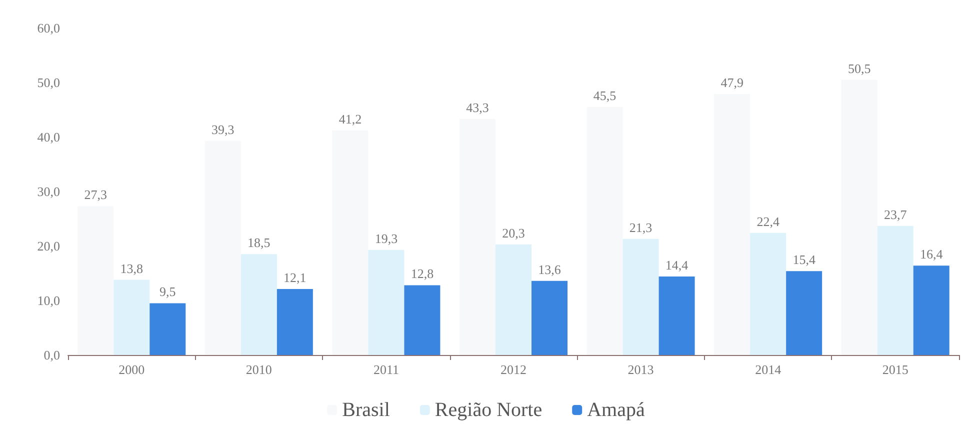  I want to click on data-label: 16,4, so click(932, 254).